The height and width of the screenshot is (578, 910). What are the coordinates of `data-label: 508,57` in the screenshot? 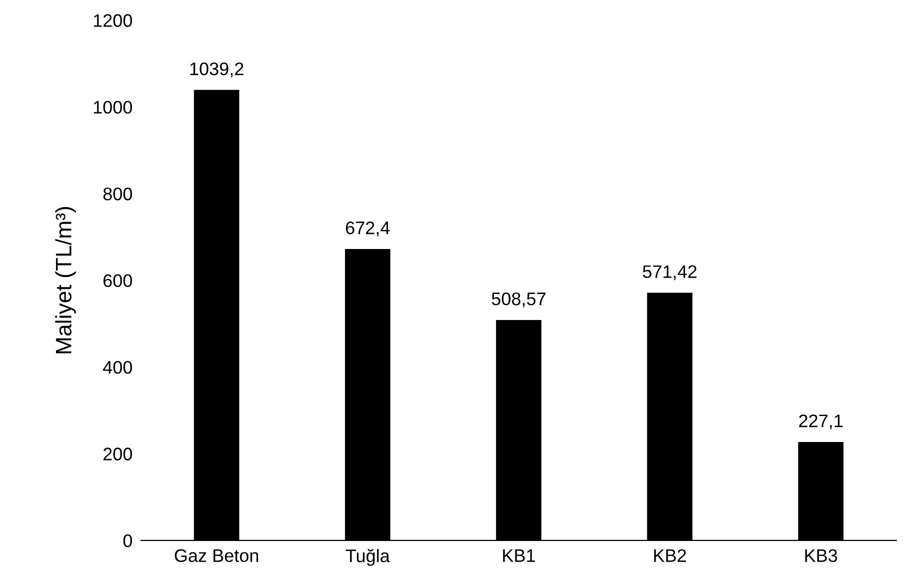 It's located at (519, 300).